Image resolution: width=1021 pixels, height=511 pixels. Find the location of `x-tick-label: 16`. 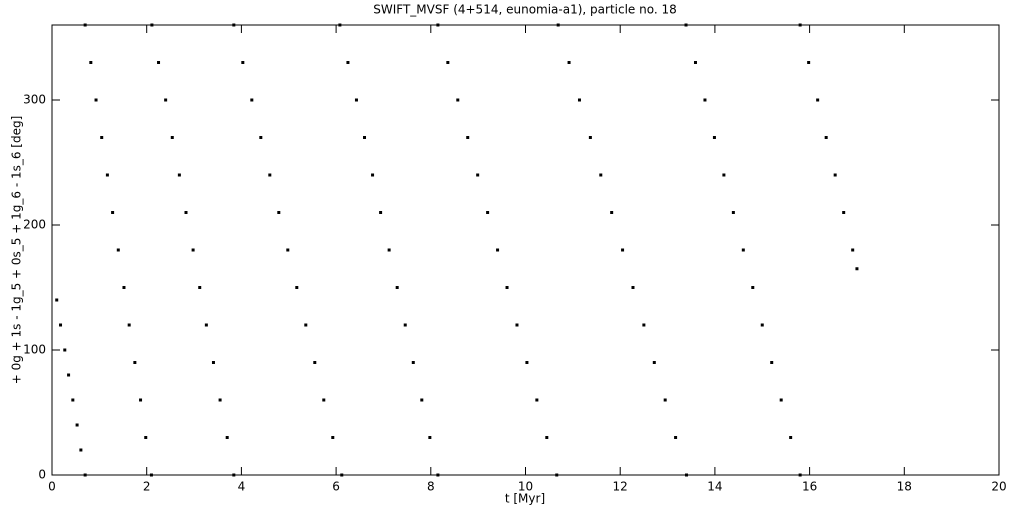

x-tick-label: 16 is located at coordinates (809, 487).